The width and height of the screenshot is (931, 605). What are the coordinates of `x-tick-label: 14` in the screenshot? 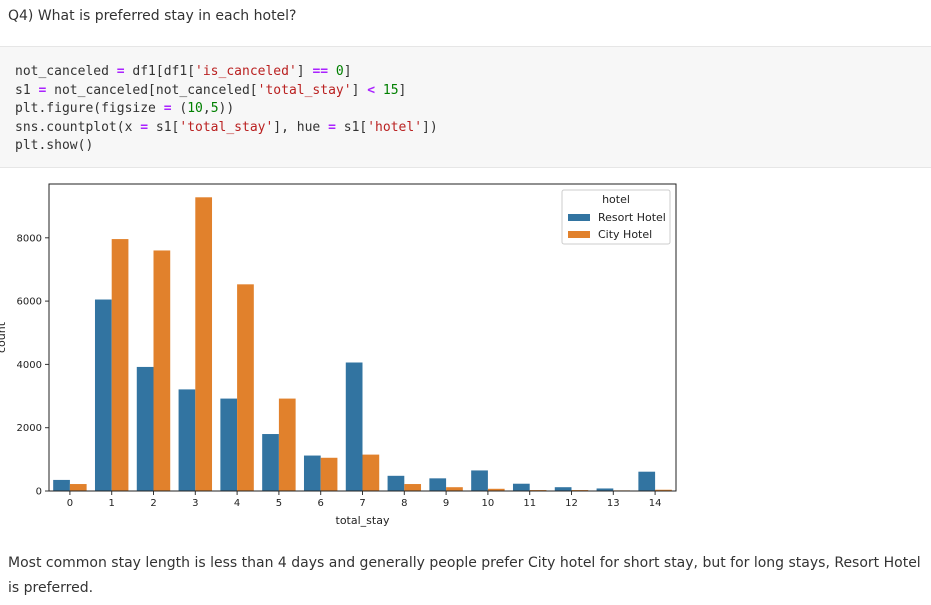 It's located at (655, 503).